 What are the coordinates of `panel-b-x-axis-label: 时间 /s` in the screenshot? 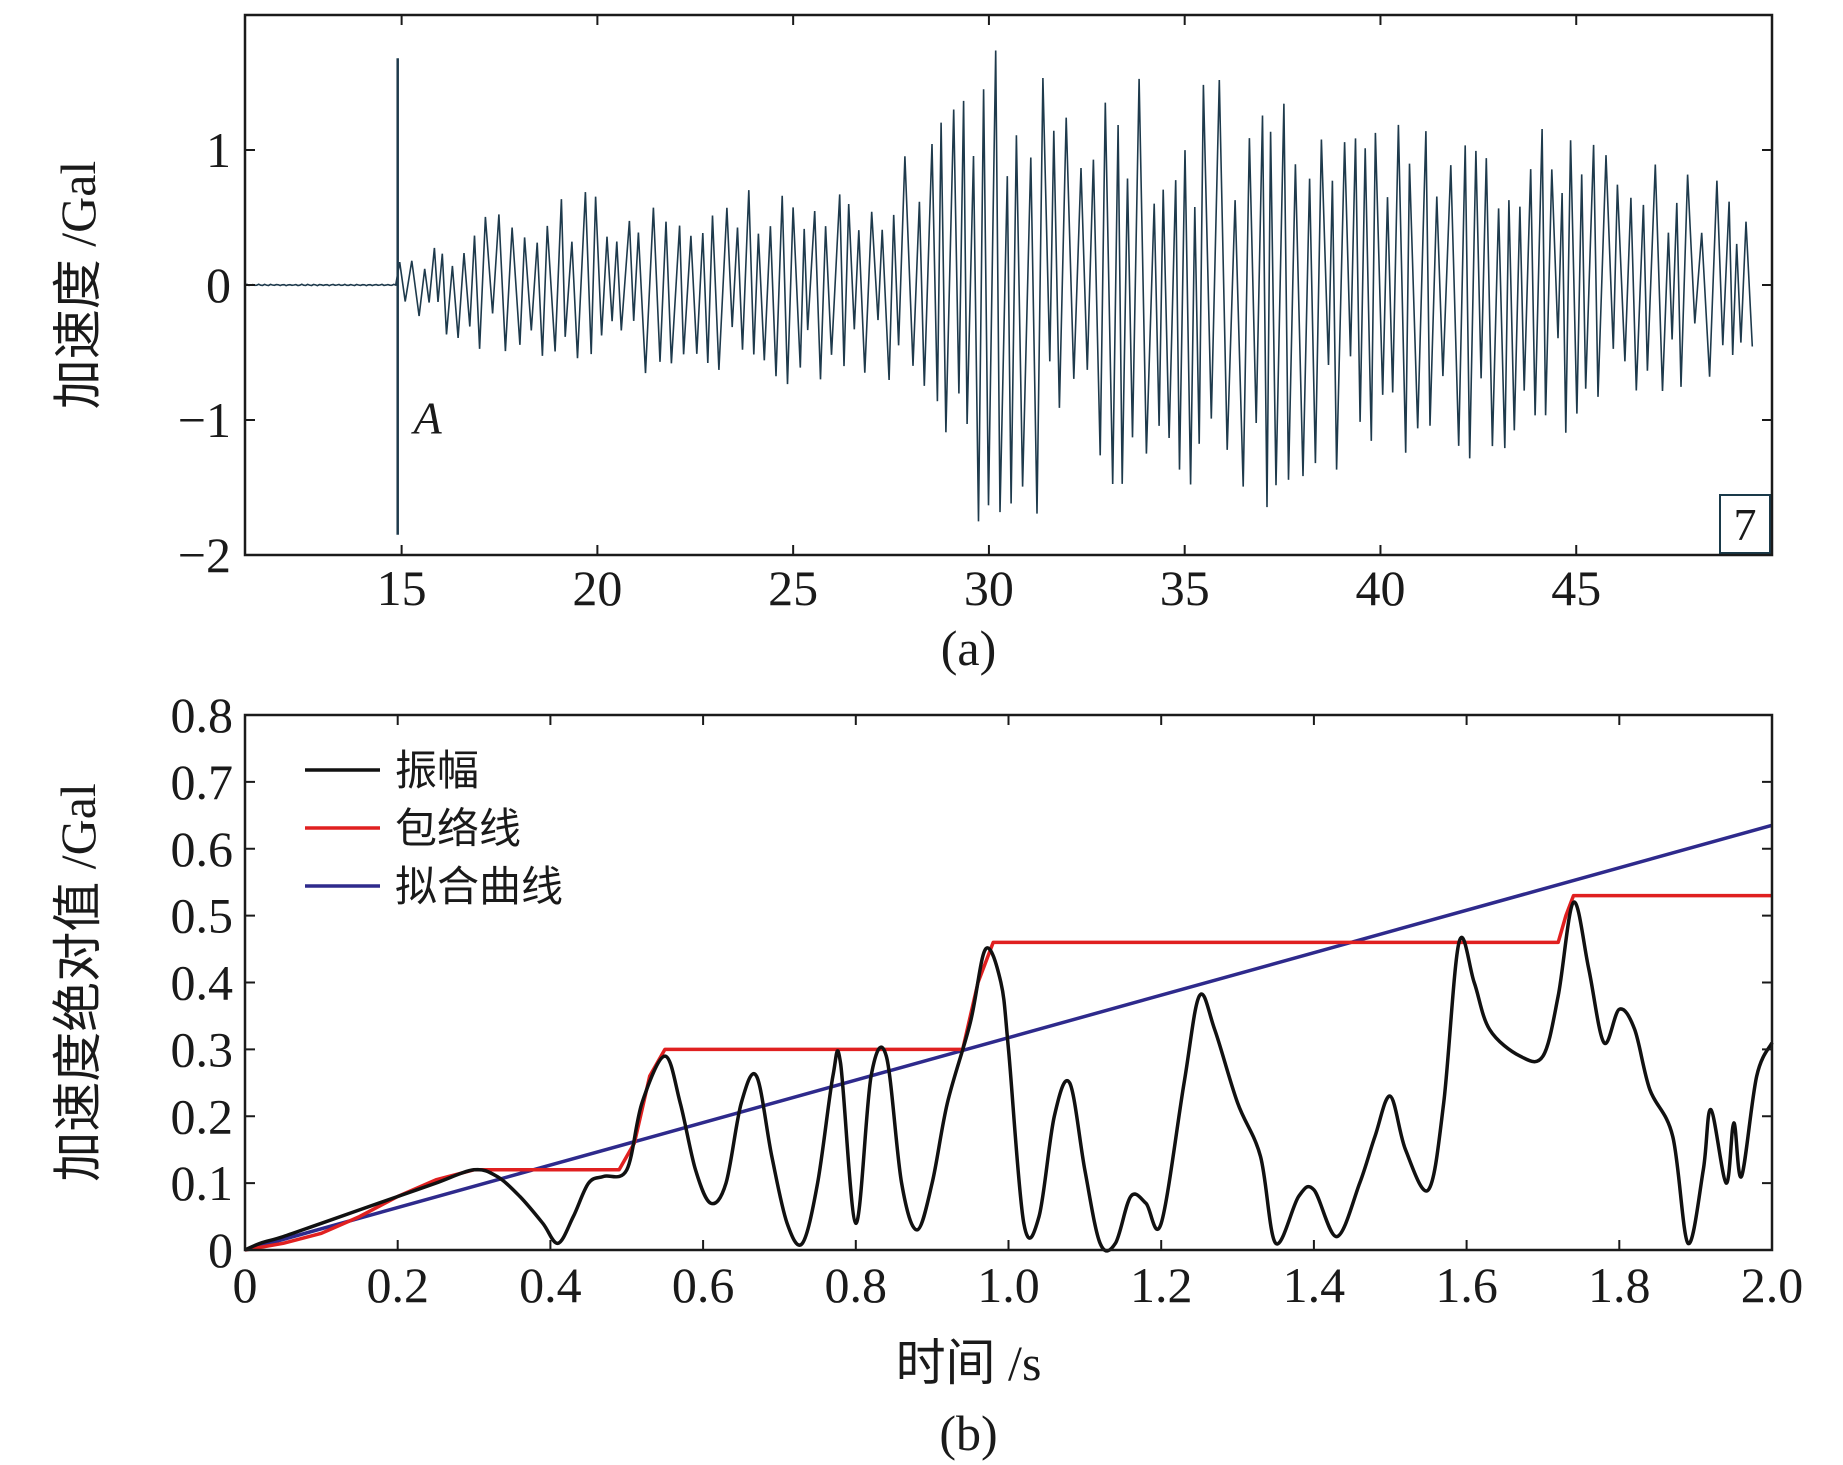 It's located at (969, 1363).